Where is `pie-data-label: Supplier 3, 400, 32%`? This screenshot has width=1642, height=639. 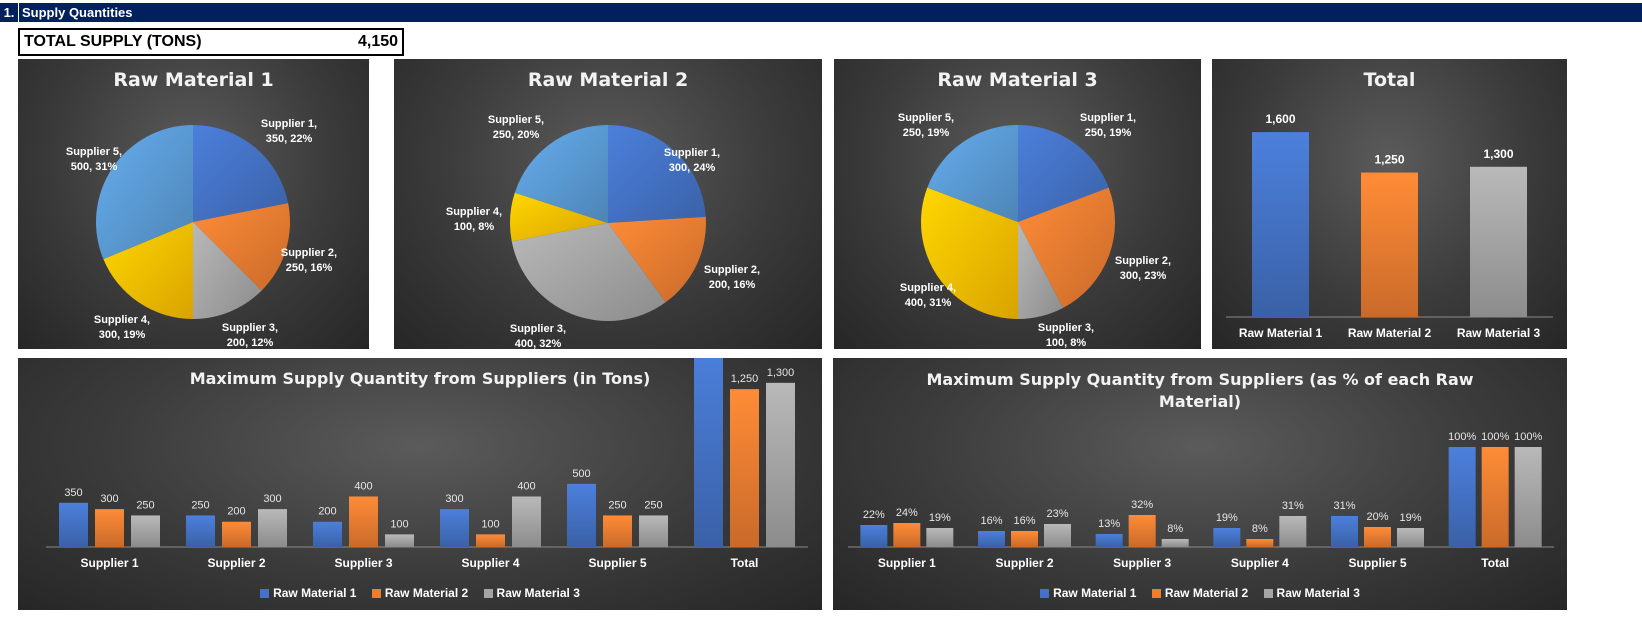 pie-data-label: Supplier 3, 400, 32% is located at coordinates (538, 336).